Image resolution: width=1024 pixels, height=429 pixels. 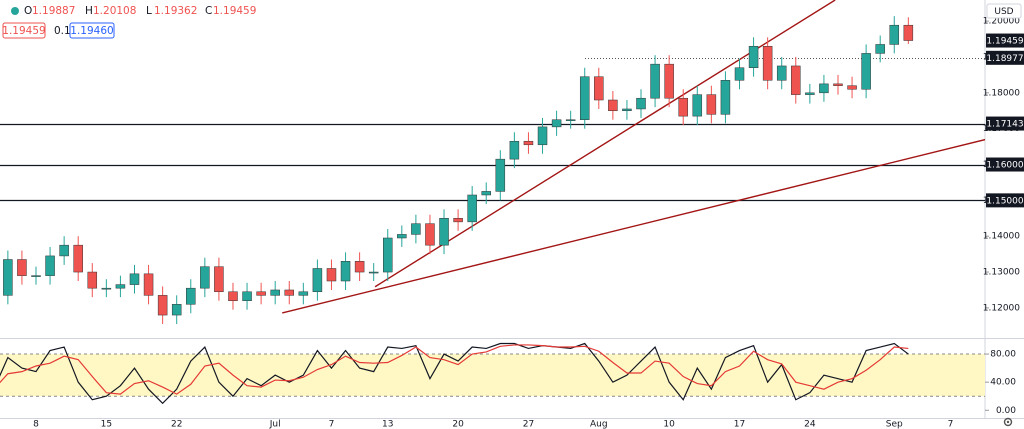 I want to click on y-tick-label: 1.12000, so click(x=1001, y=308).